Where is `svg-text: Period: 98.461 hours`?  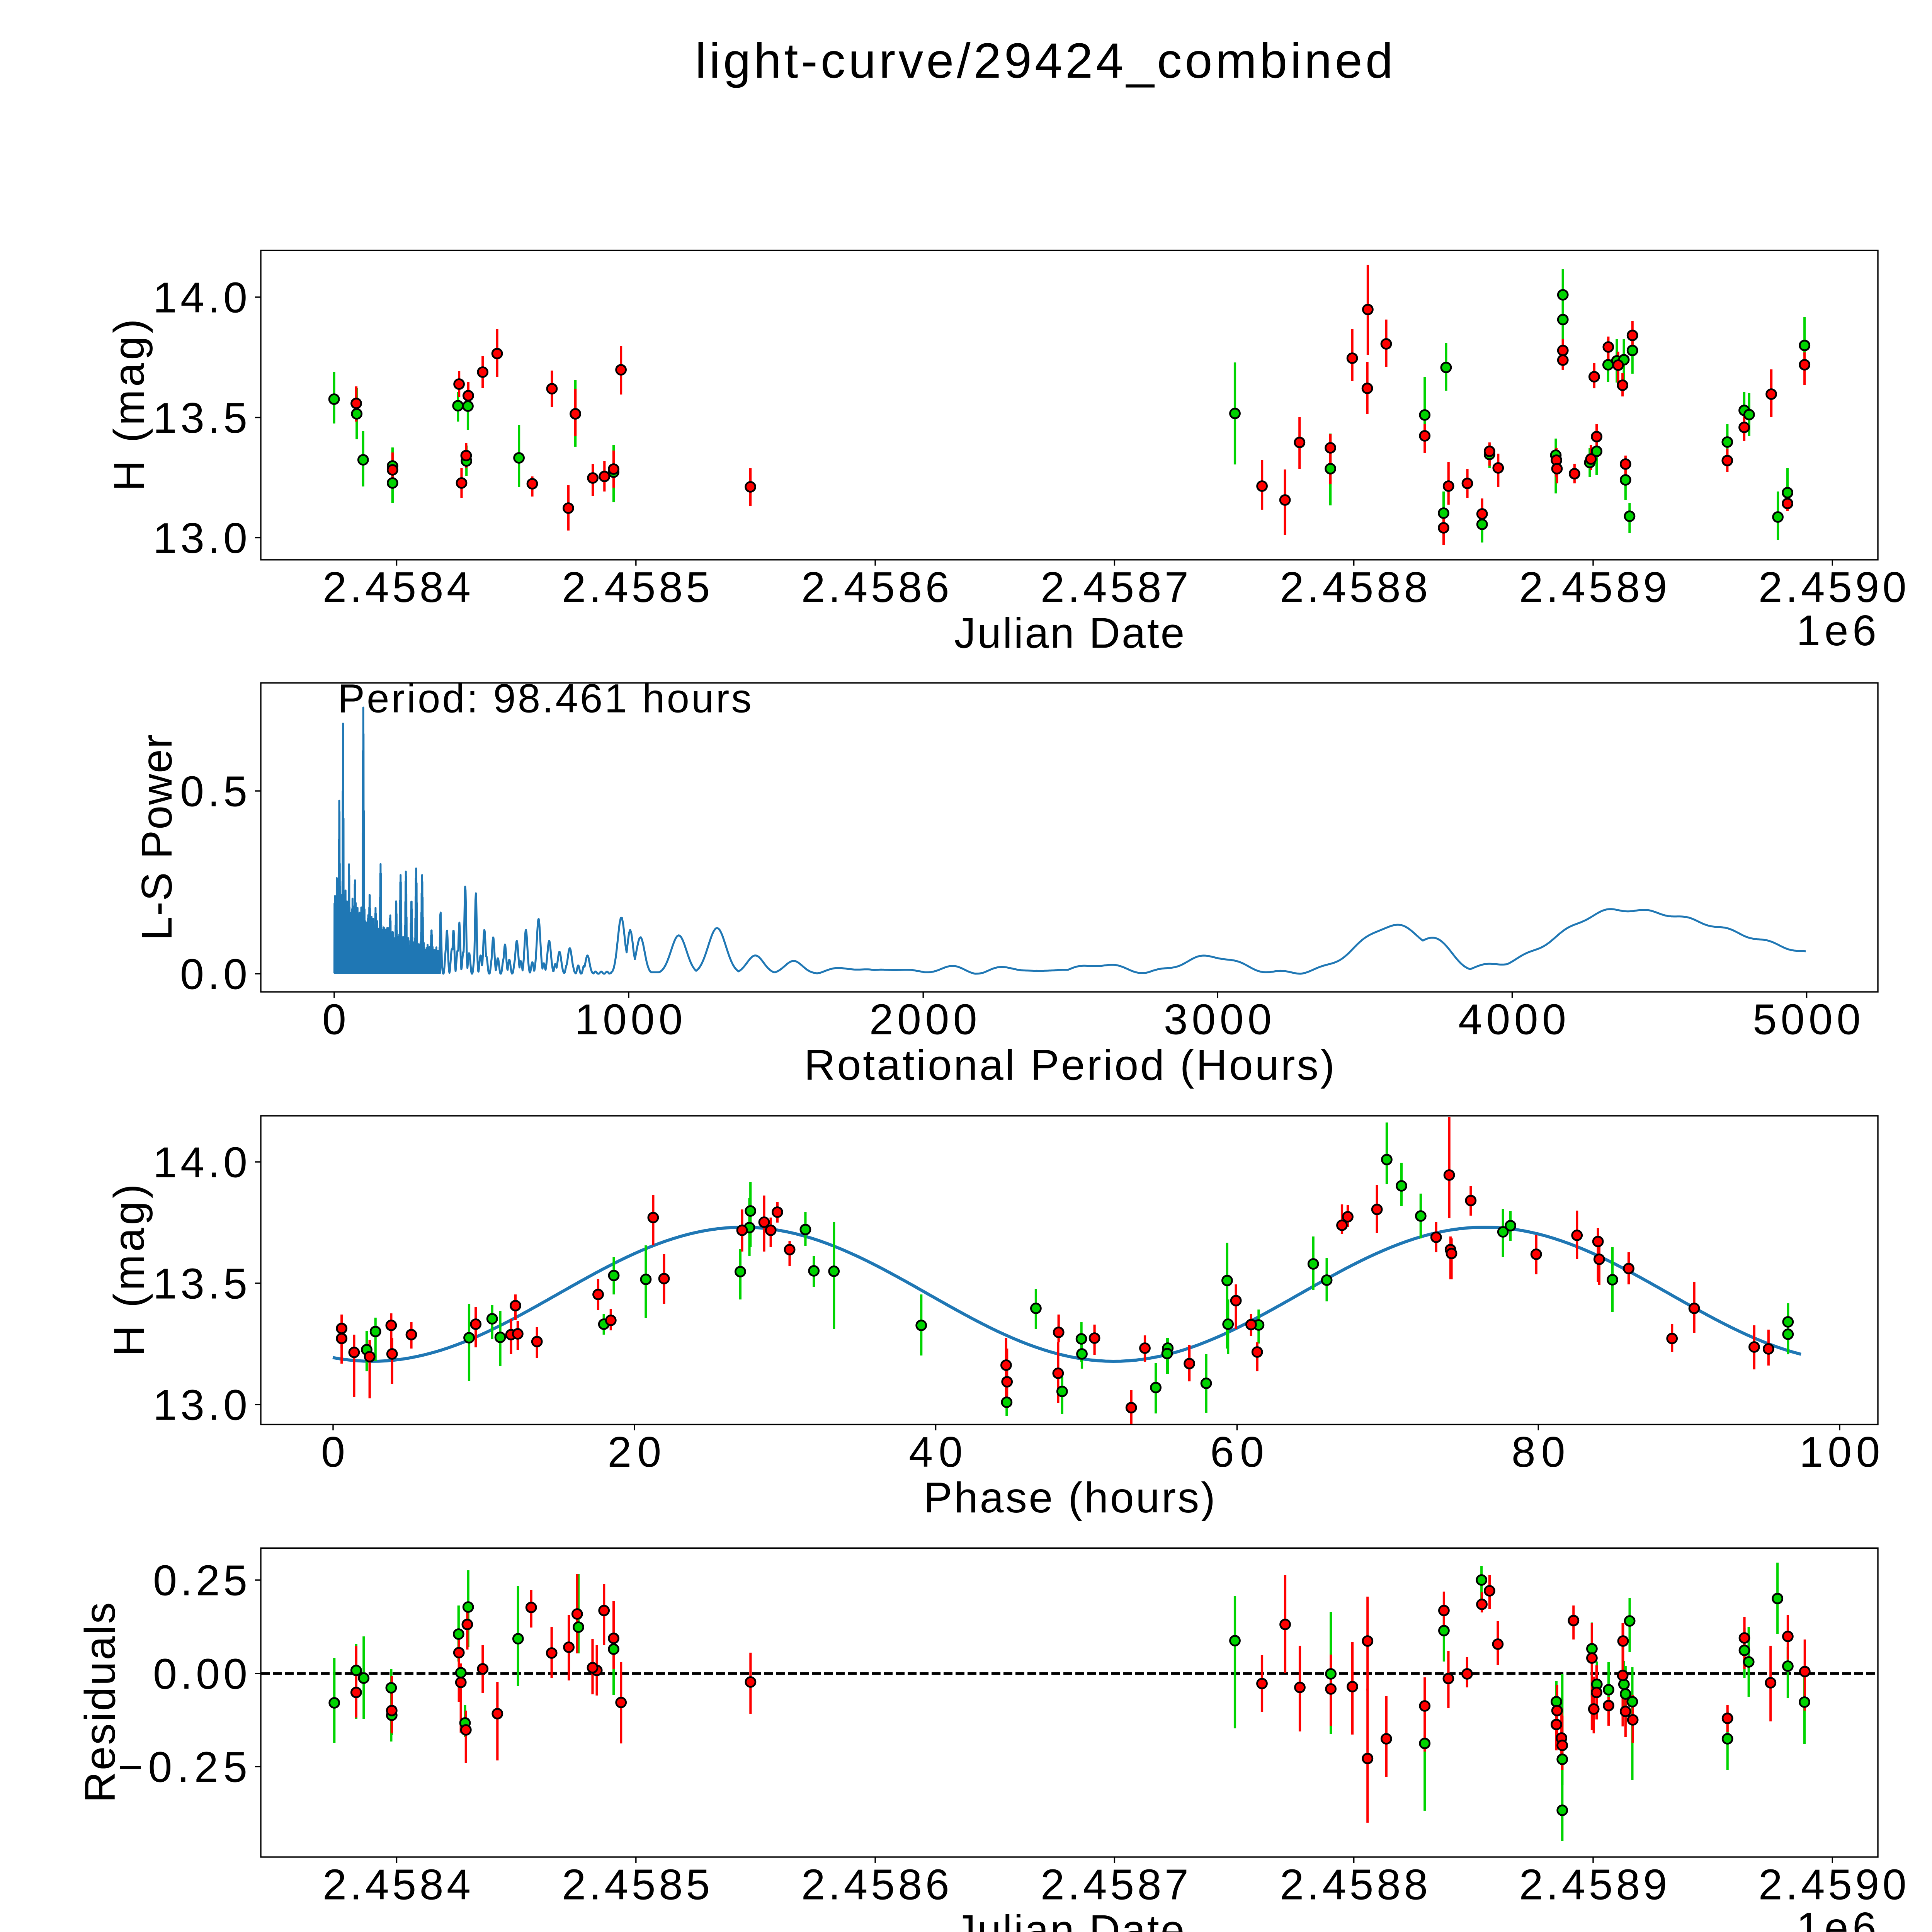 svg-text: Period: 98.461 hours is located at coordinates (545, 699).